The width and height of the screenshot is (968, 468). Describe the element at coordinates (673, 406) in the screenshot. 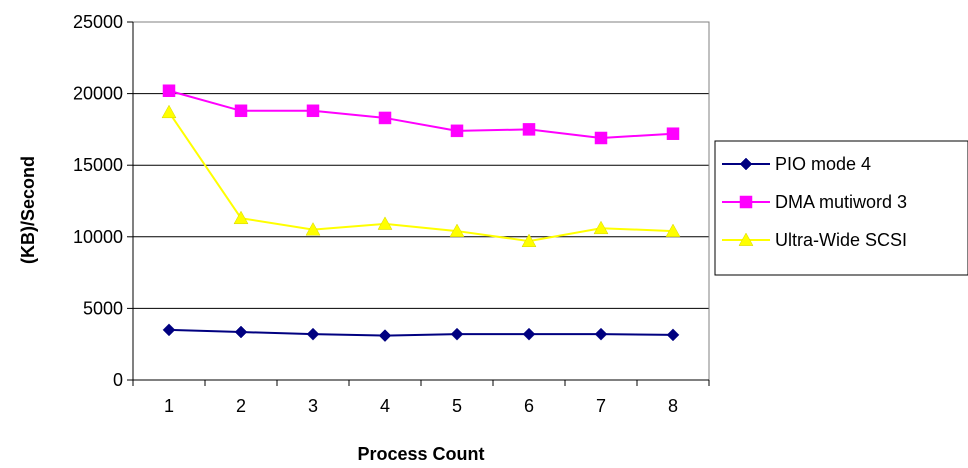

I see `x-tick-label: 8` at that location.